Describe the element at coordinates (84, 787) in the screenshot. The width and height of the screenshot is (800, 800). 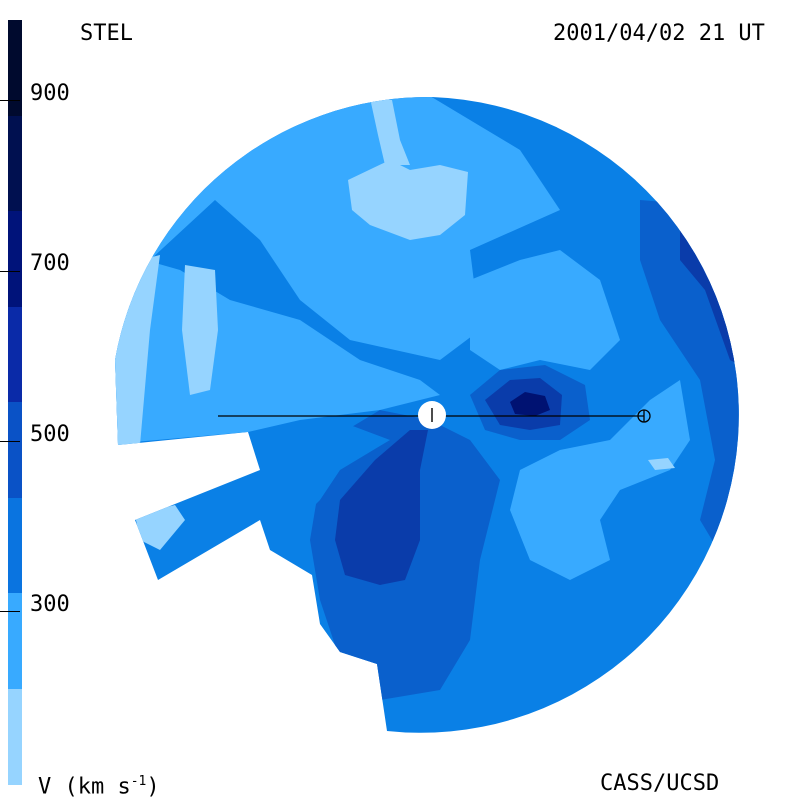
I see `legend-units-text: V (km s` at that location.